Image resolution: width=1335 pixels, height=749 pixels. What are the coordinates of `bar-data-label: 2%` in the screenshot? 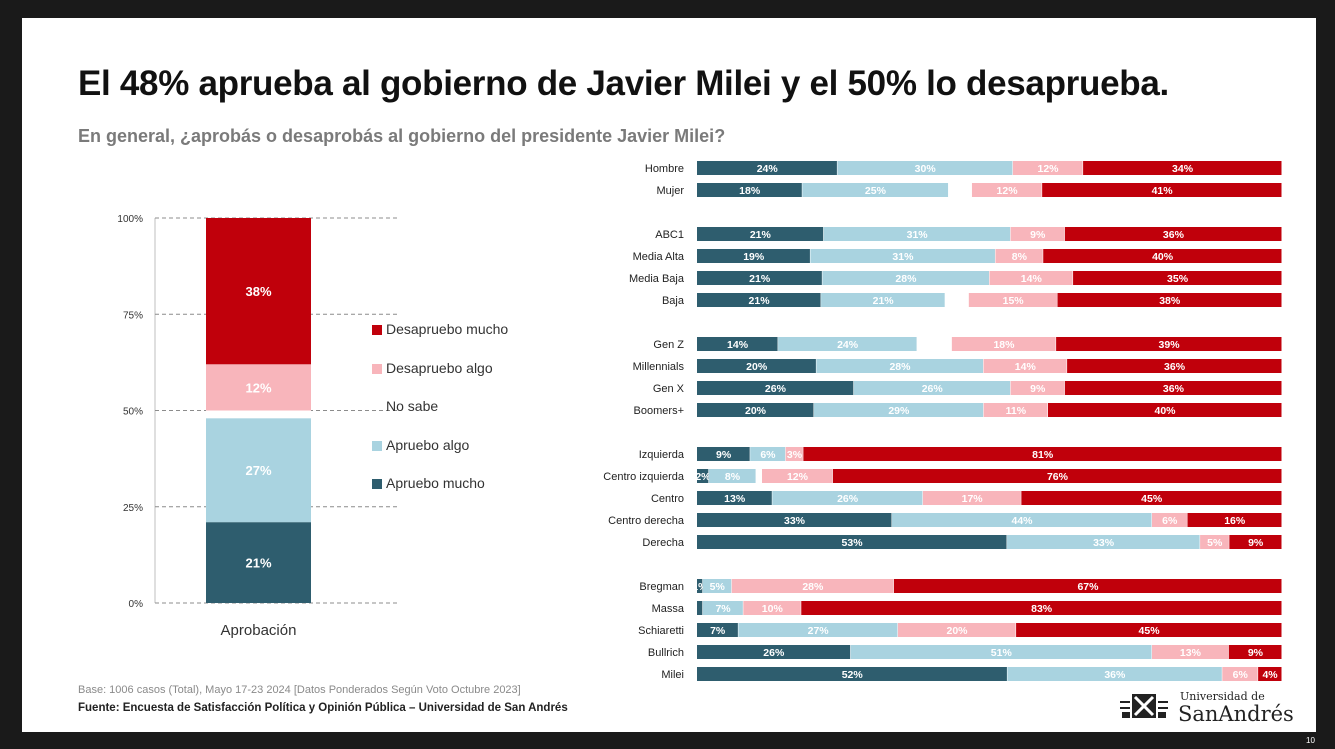 It's located at (703, 477).